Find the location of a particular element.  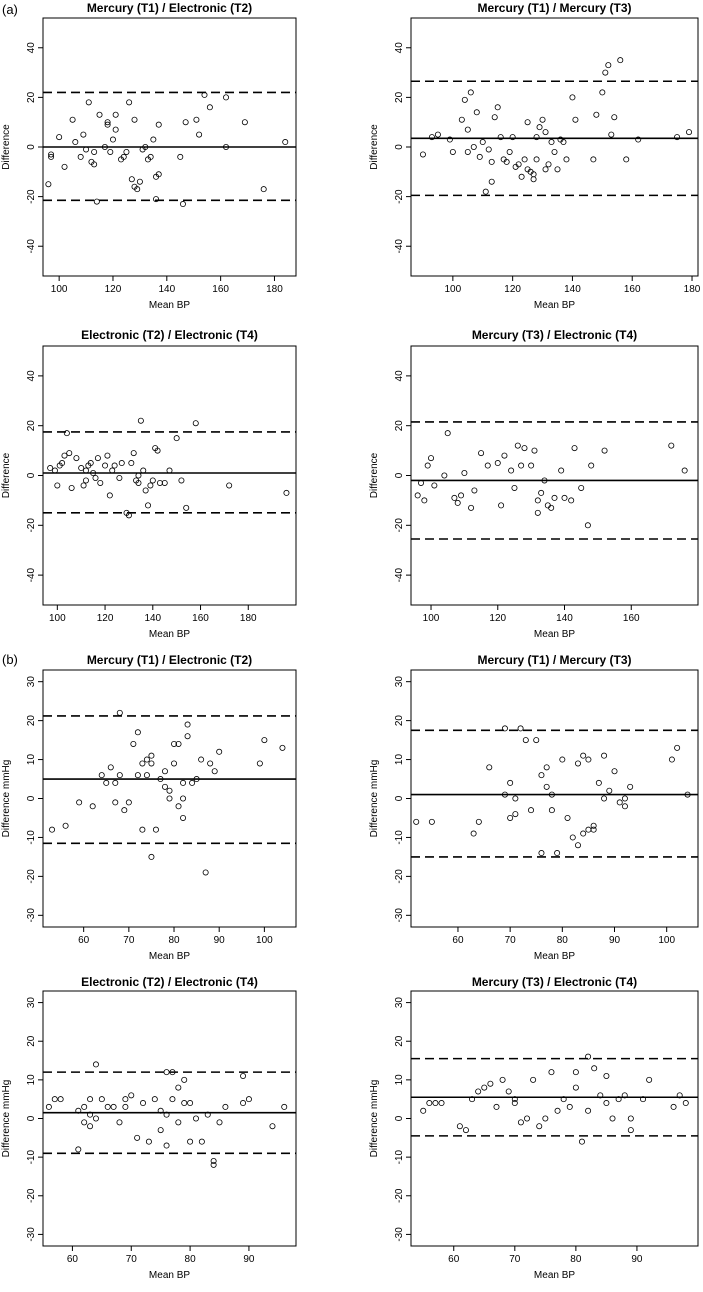

chart-5-x-tick-label: 60 is located at coordinates (458, 940).